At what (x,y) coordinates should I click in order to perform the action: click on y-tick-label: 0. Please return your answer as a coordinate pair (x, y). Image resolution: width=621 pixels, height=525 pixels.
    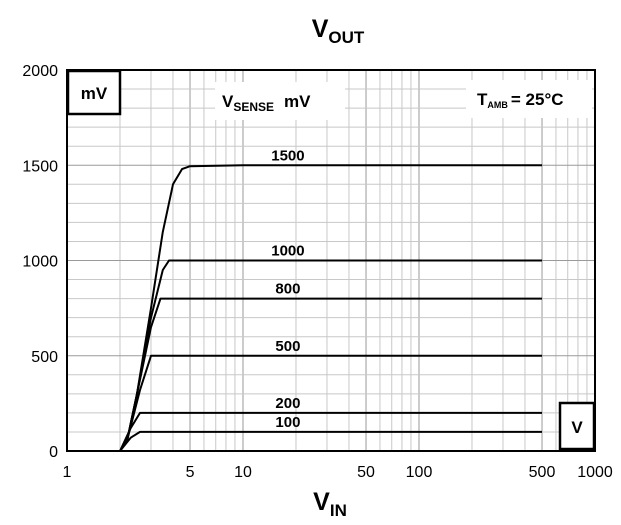
    Looking at the image, I should click on (53, 452).